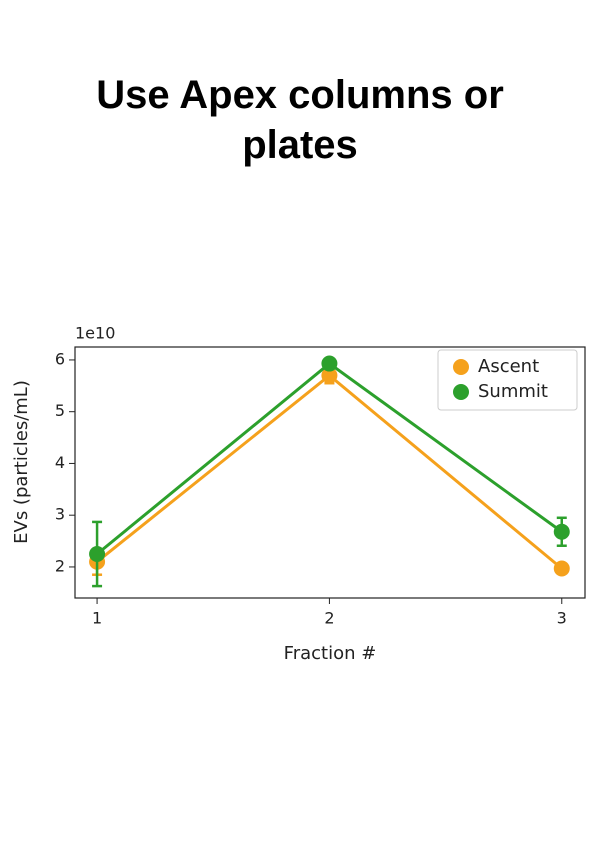  Describe the element at coordinates (60, 565) in the screenshot. I see `y-tick-label: 2` at that location.